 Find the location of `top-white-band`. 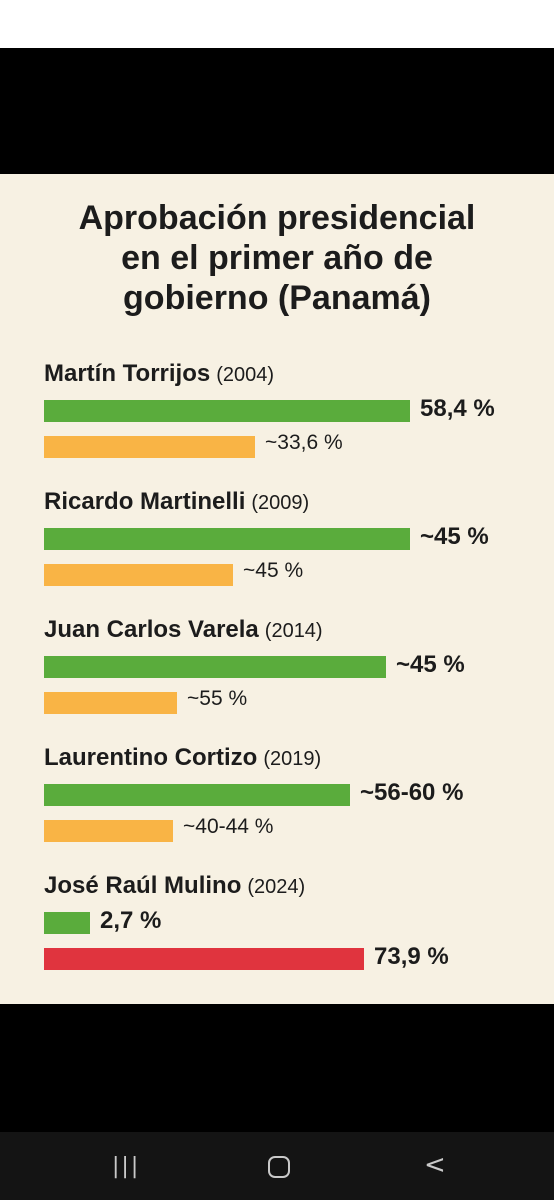

top-white-band is located at coordinates (277, 24).